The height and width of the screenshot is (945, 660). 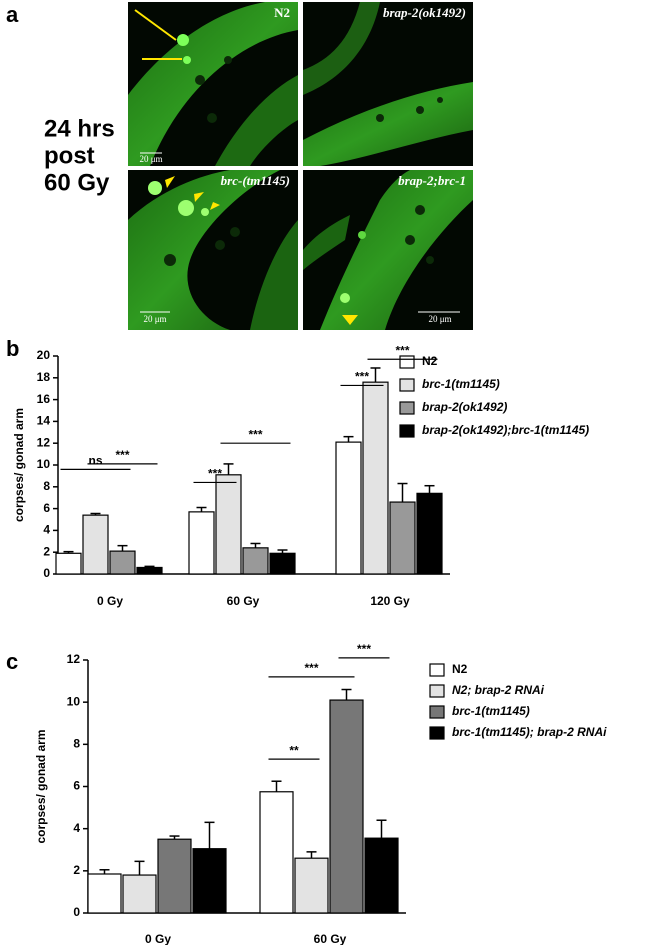 I want to click on caption: 24 hrs, so click(x=79, y=128).